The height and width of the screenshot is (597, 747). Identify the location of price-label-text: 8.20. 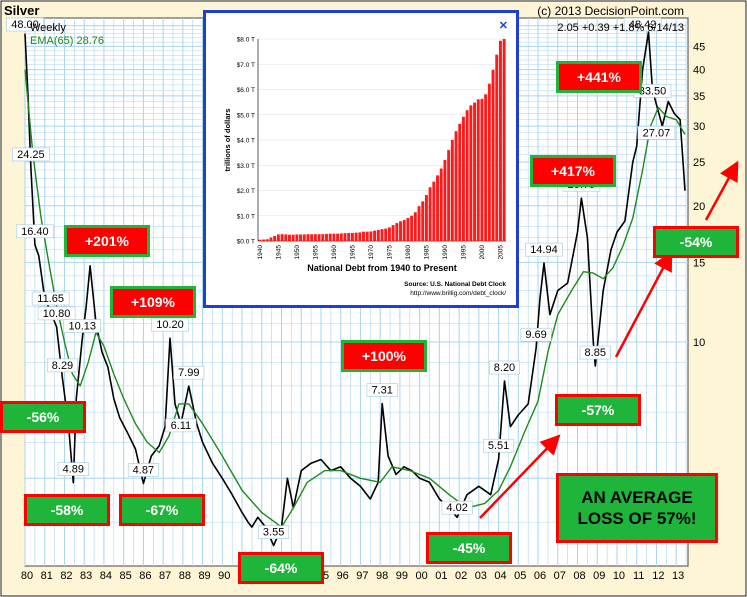
(504, 368).